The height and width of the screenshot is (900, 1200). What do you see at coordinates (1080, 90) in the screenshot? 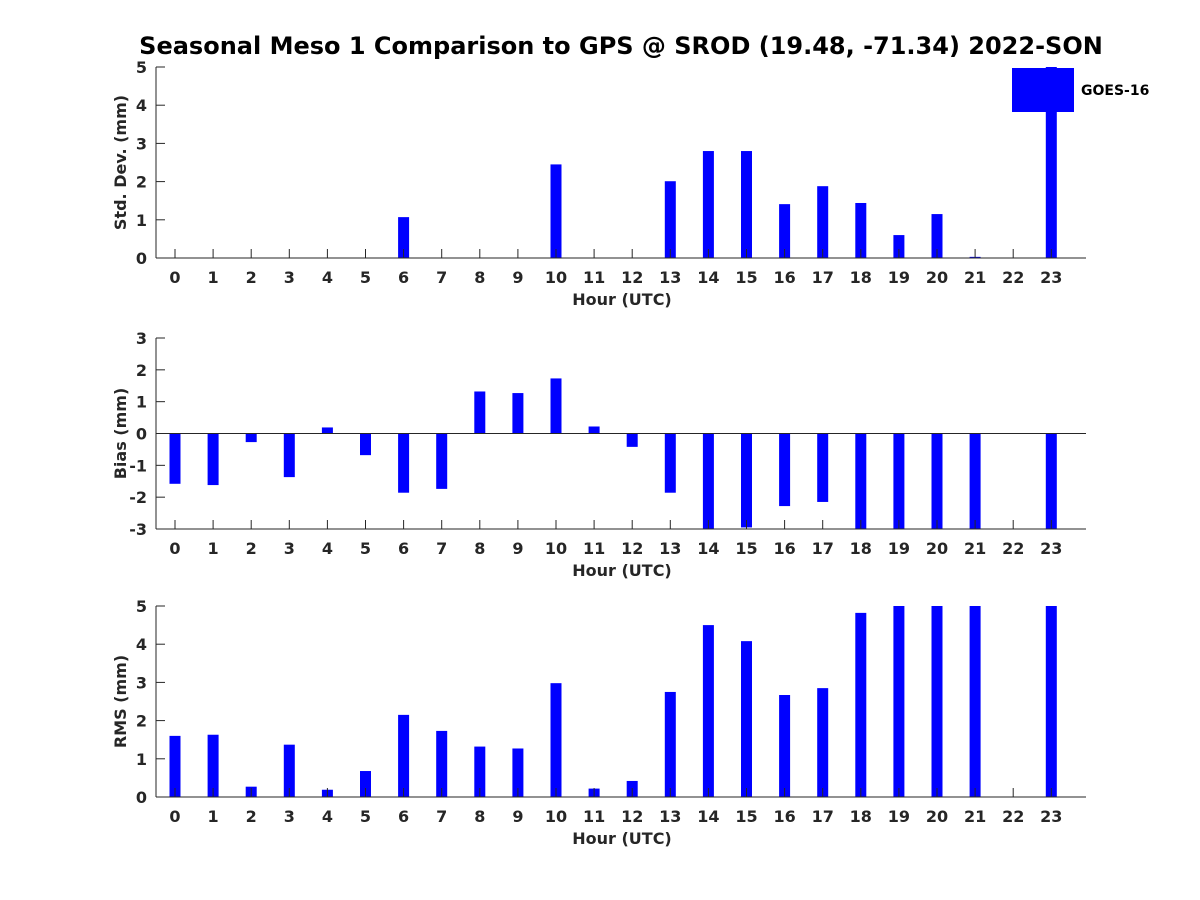
I see `legend: GOES-16` at bounding box center [1080, 90].